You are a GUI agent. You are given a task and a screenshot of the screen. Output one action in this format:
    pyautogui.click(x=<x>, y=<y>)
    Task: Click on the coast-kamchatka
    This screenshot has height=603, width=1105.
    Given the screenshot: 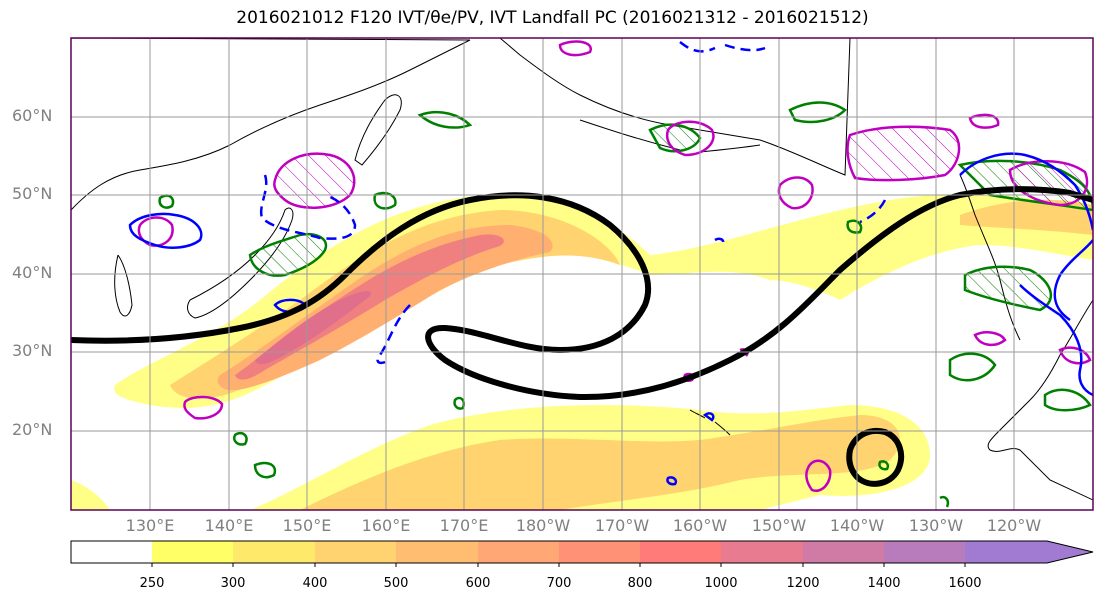 What is the action you would take?
    pyautogui.click(x=378, y=130)
    